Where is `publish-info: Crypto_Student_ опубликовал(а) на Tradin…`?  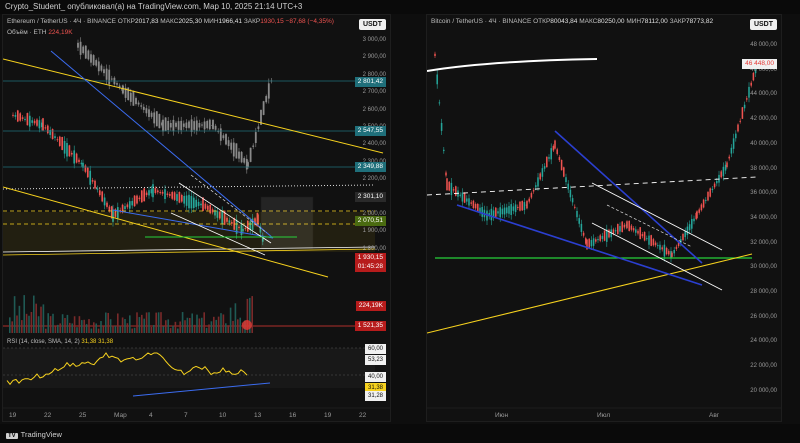
publish-info: Crypto_Student_ опубликовал(а) на Tradin… is located at coordinates (400, 7).